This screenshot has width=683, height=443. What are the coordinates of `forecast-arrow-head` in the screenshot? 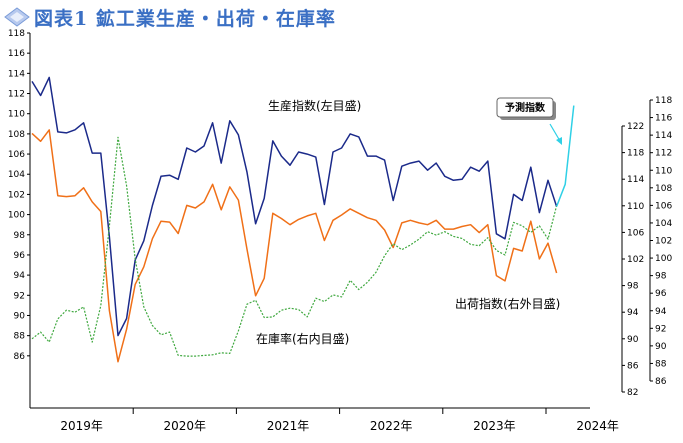 It's located at (559, 141).